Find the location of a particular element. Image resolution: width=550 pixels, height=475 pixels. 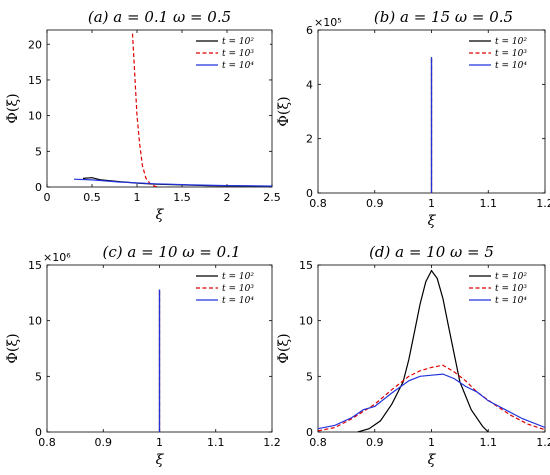

x-tick-label: 1.5 is located at coordinates (182, 197).